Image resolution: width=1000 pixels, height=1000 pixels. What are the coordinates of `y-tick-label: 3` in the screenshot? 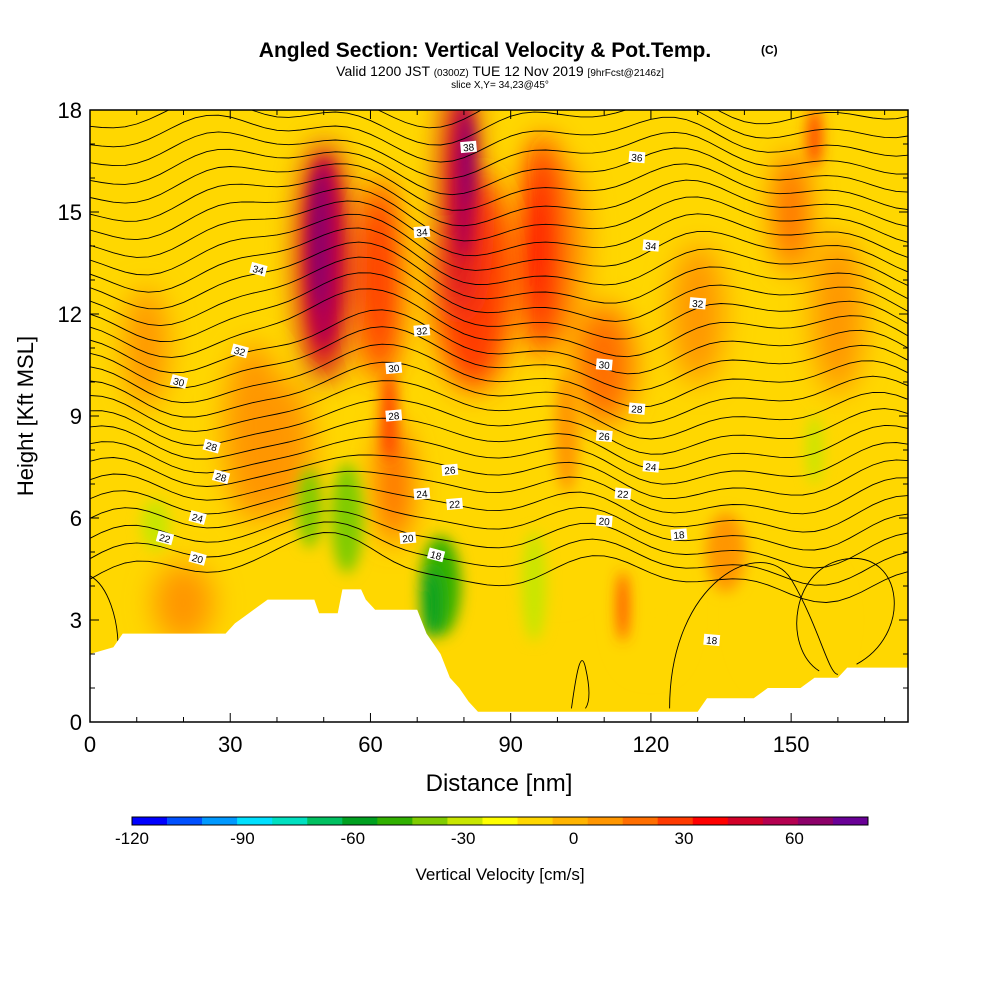 It's located at (76, 620).